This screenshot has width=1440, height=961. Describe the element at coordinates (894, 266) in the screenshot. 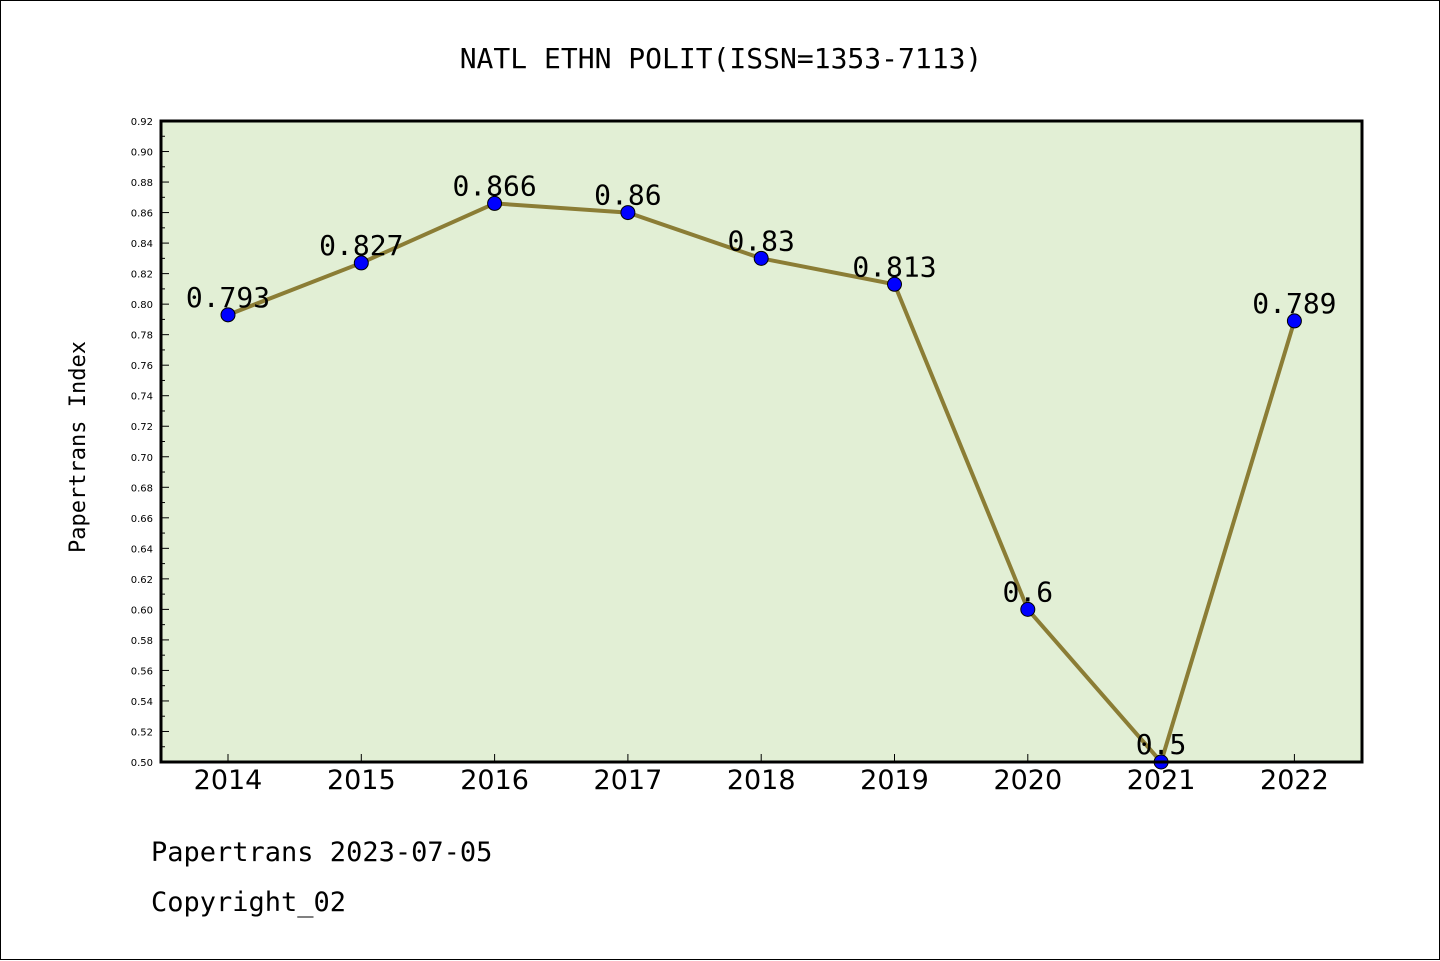

I see `data-label: 0.813` at that location.